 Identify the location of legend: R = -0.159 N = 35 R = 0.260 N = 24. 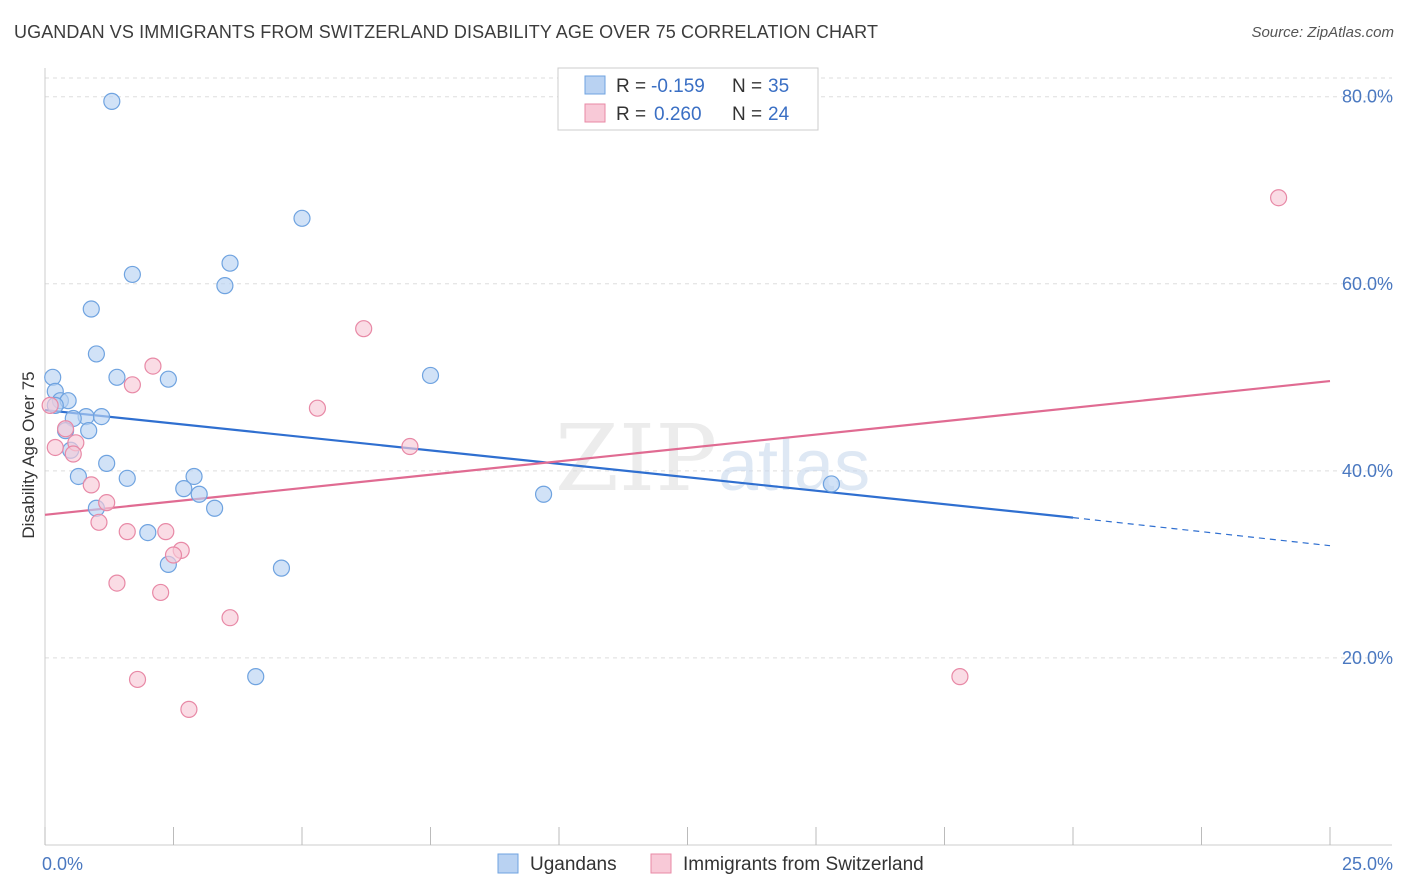
(688, 99).